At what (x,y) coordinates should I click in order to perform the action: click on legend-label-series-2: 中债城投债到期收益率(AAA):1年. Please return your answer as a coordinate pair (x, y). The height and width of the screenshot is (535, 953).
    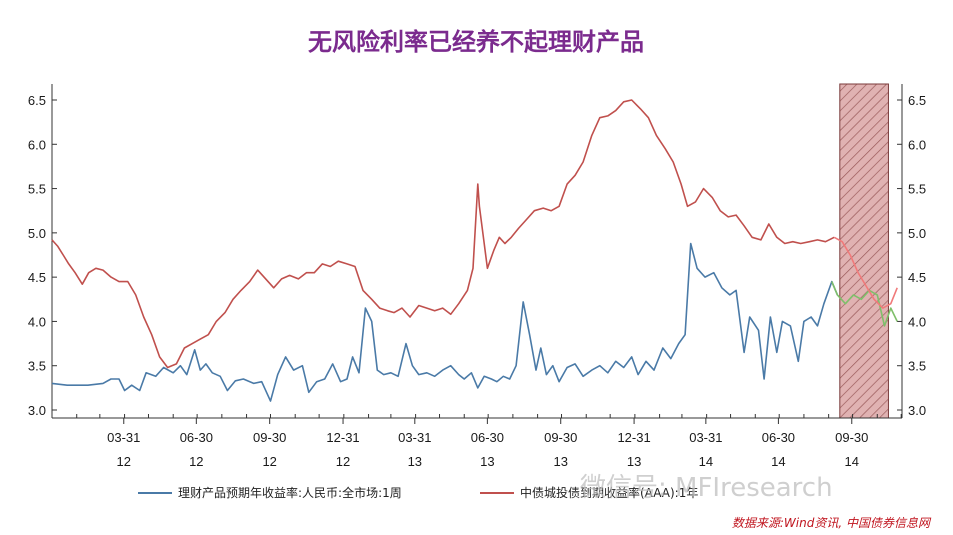
    Looking at the image, I should click on (609, 492).